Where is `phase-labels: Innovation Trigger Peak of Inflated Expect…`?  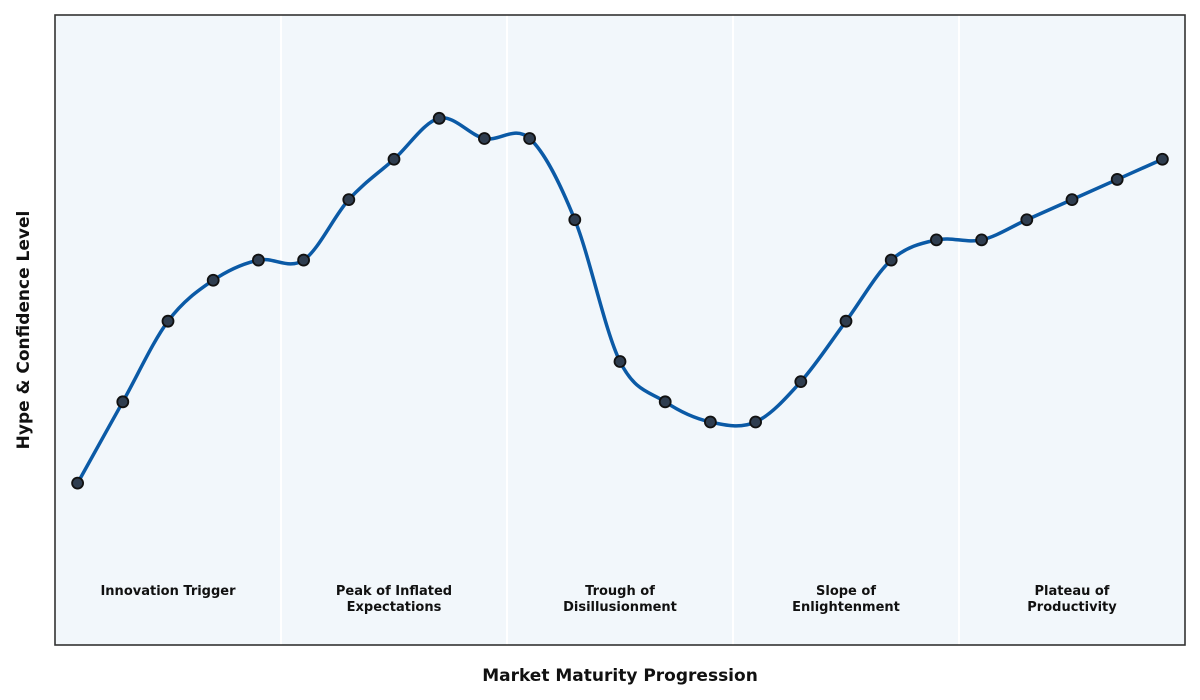
phase-labels: Innovation Trigger Peak of Inflated Expect… is located at coordinates (608, 599).